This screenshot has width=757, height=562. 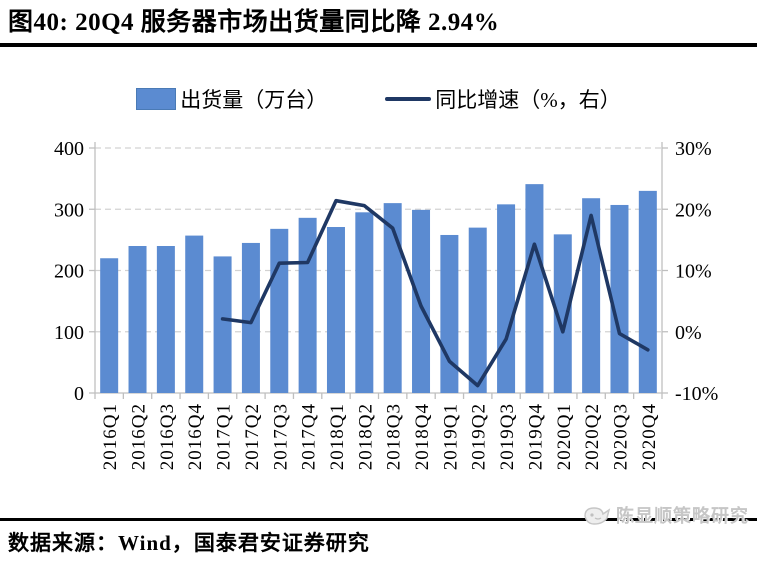 What do you see at coordinates (254, 100) in the screenshot?
I see `legend-label-shipments: 出货量（万台）` at bounding box center [254, 100].